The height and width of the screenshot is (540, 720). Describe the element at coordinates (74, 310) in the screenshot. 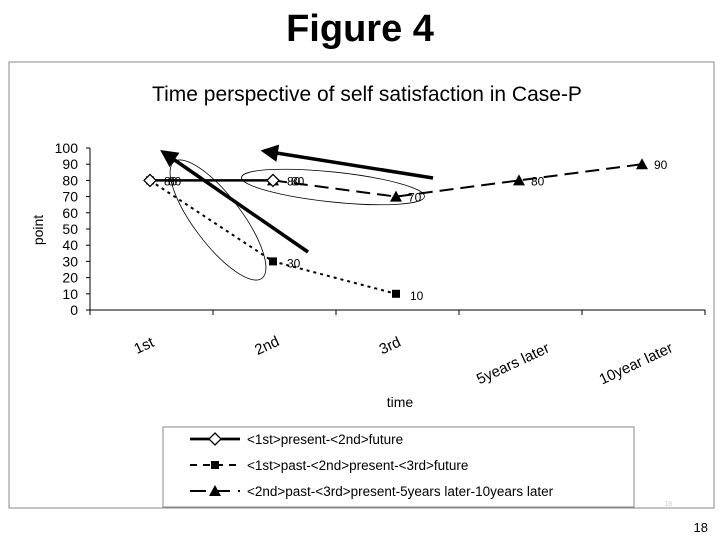

I see `y-tick-label: 0` at that location.